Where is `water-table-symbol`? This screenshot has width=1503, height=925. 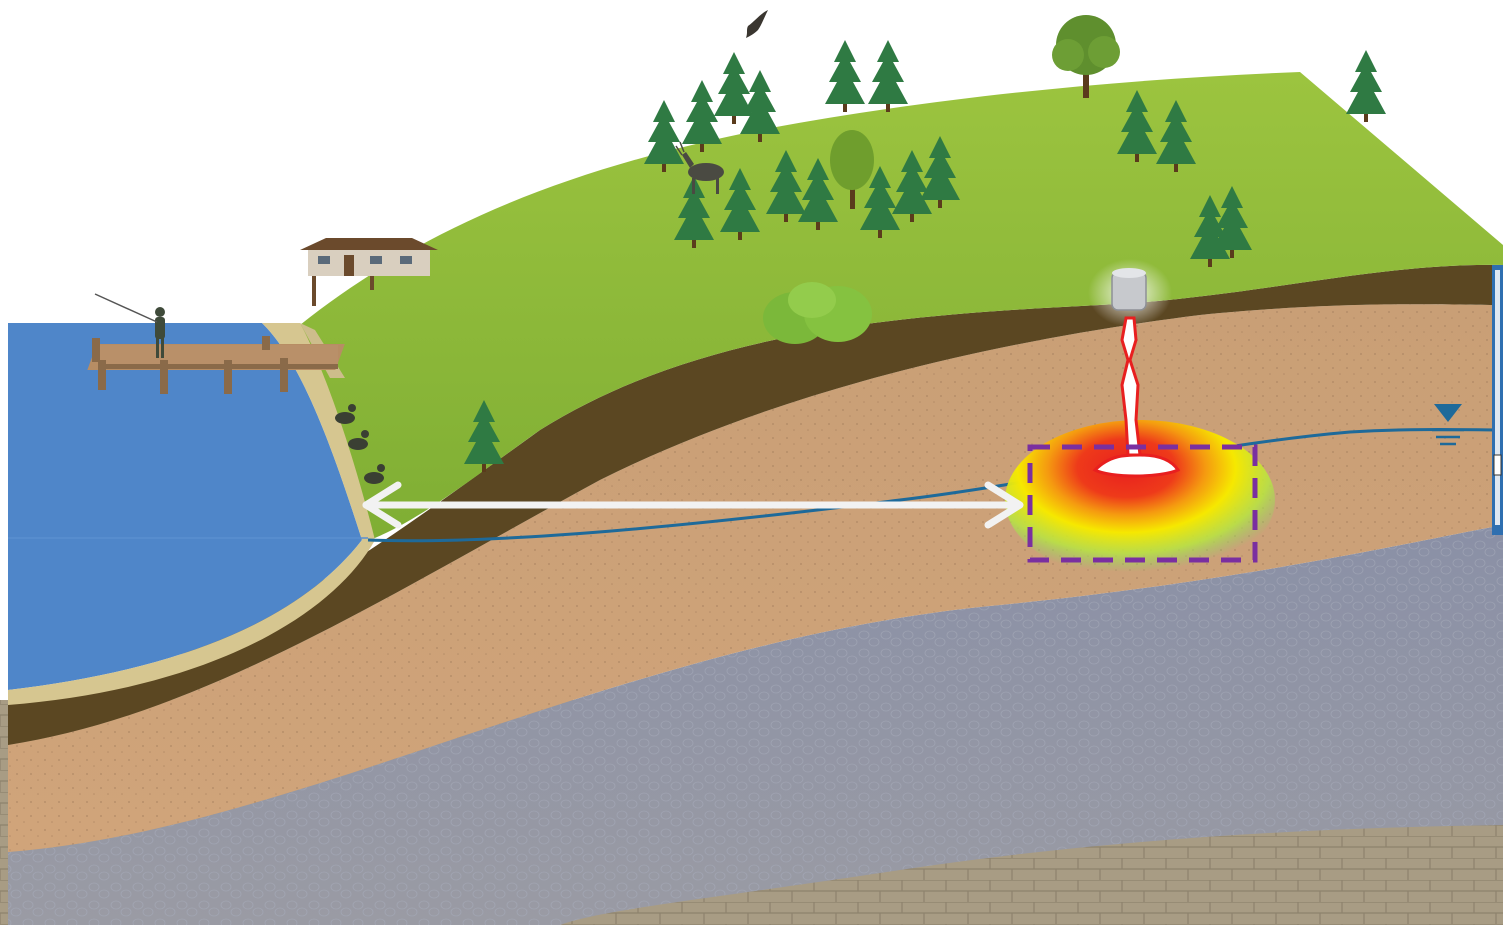 water-table-symbol is located at coordinates (1448, 425).